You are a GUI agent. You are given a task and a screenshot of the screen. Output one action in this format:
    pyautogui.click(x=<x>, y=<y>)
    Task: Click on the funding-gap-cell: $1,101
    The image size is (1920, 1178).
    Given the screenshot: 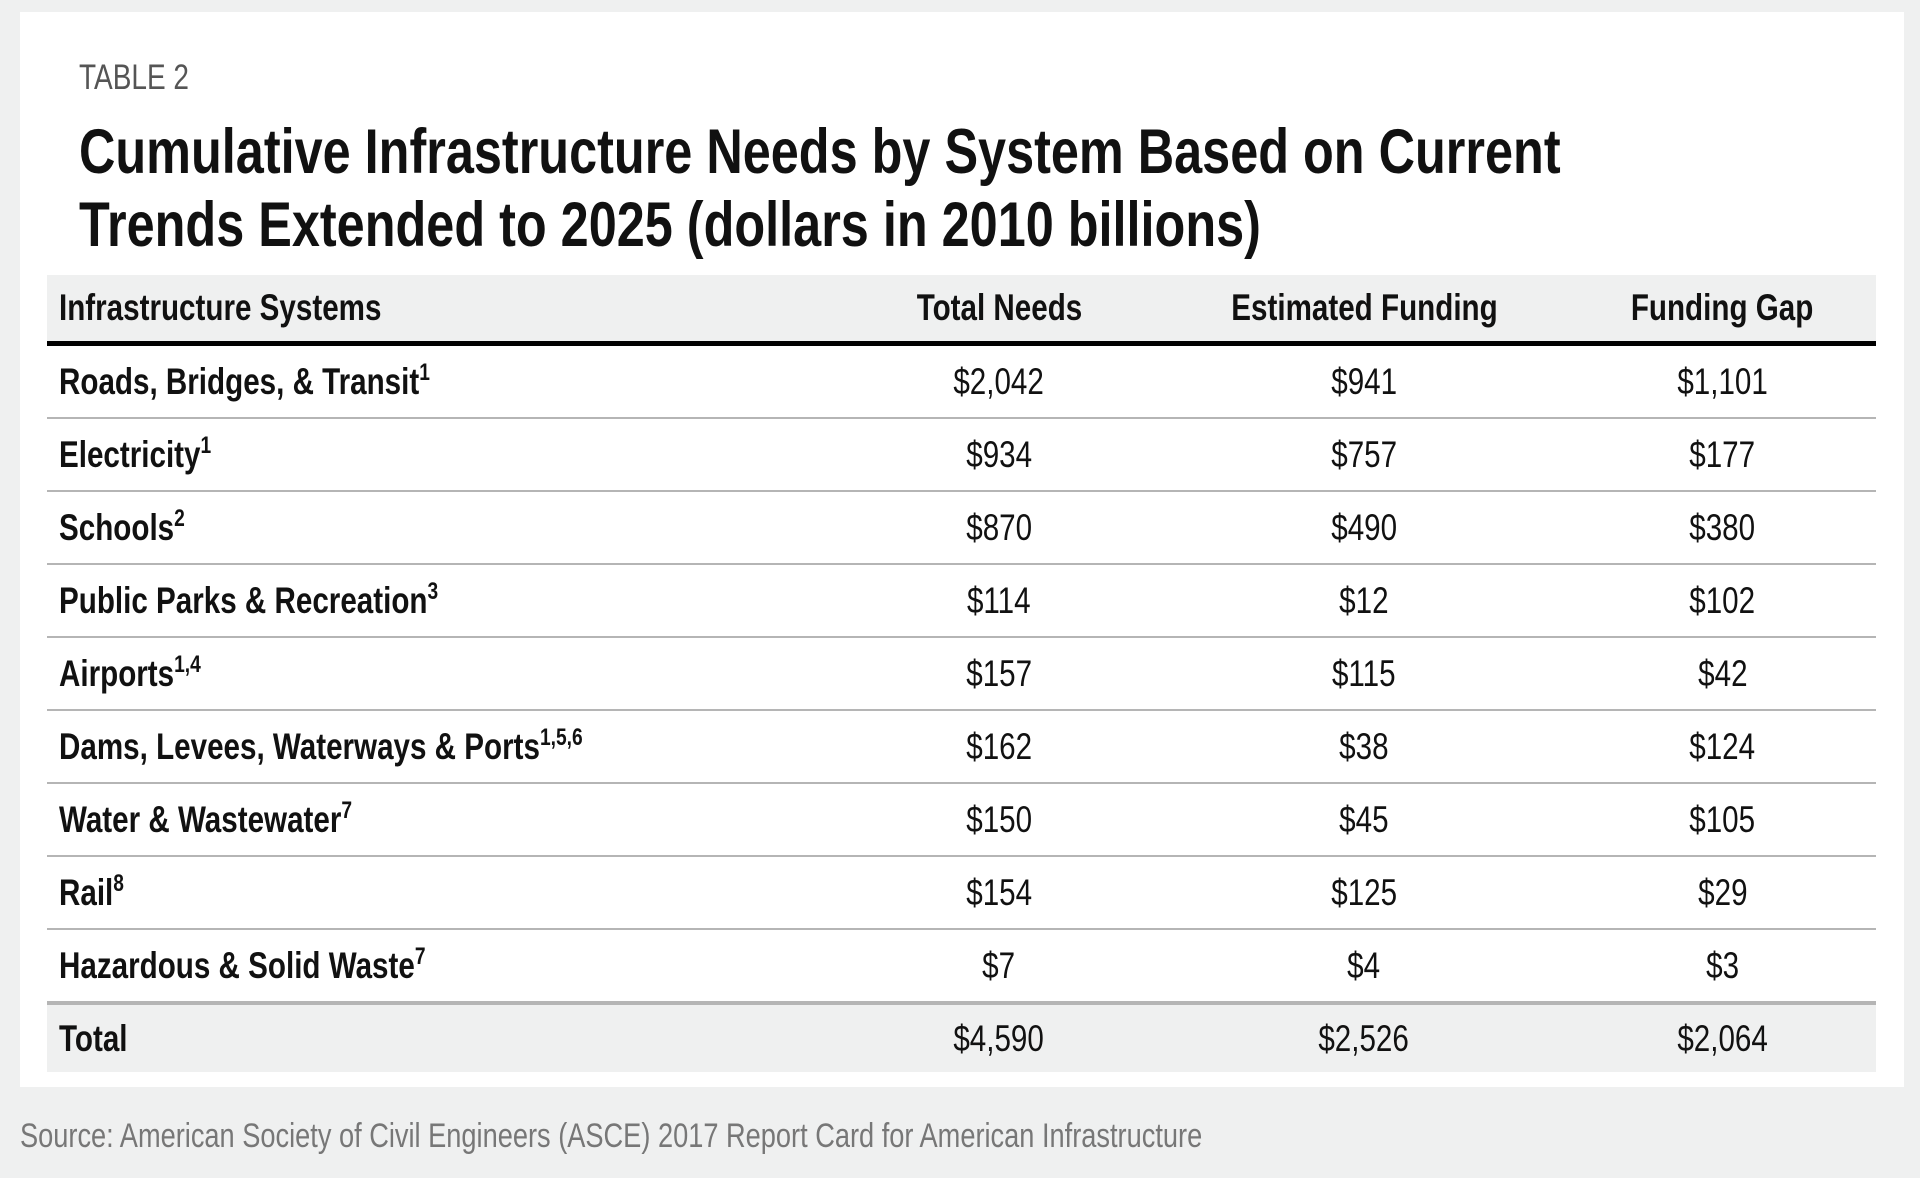 What is the action you would take?
    pyautogui.click(x=1722, y=381)
    